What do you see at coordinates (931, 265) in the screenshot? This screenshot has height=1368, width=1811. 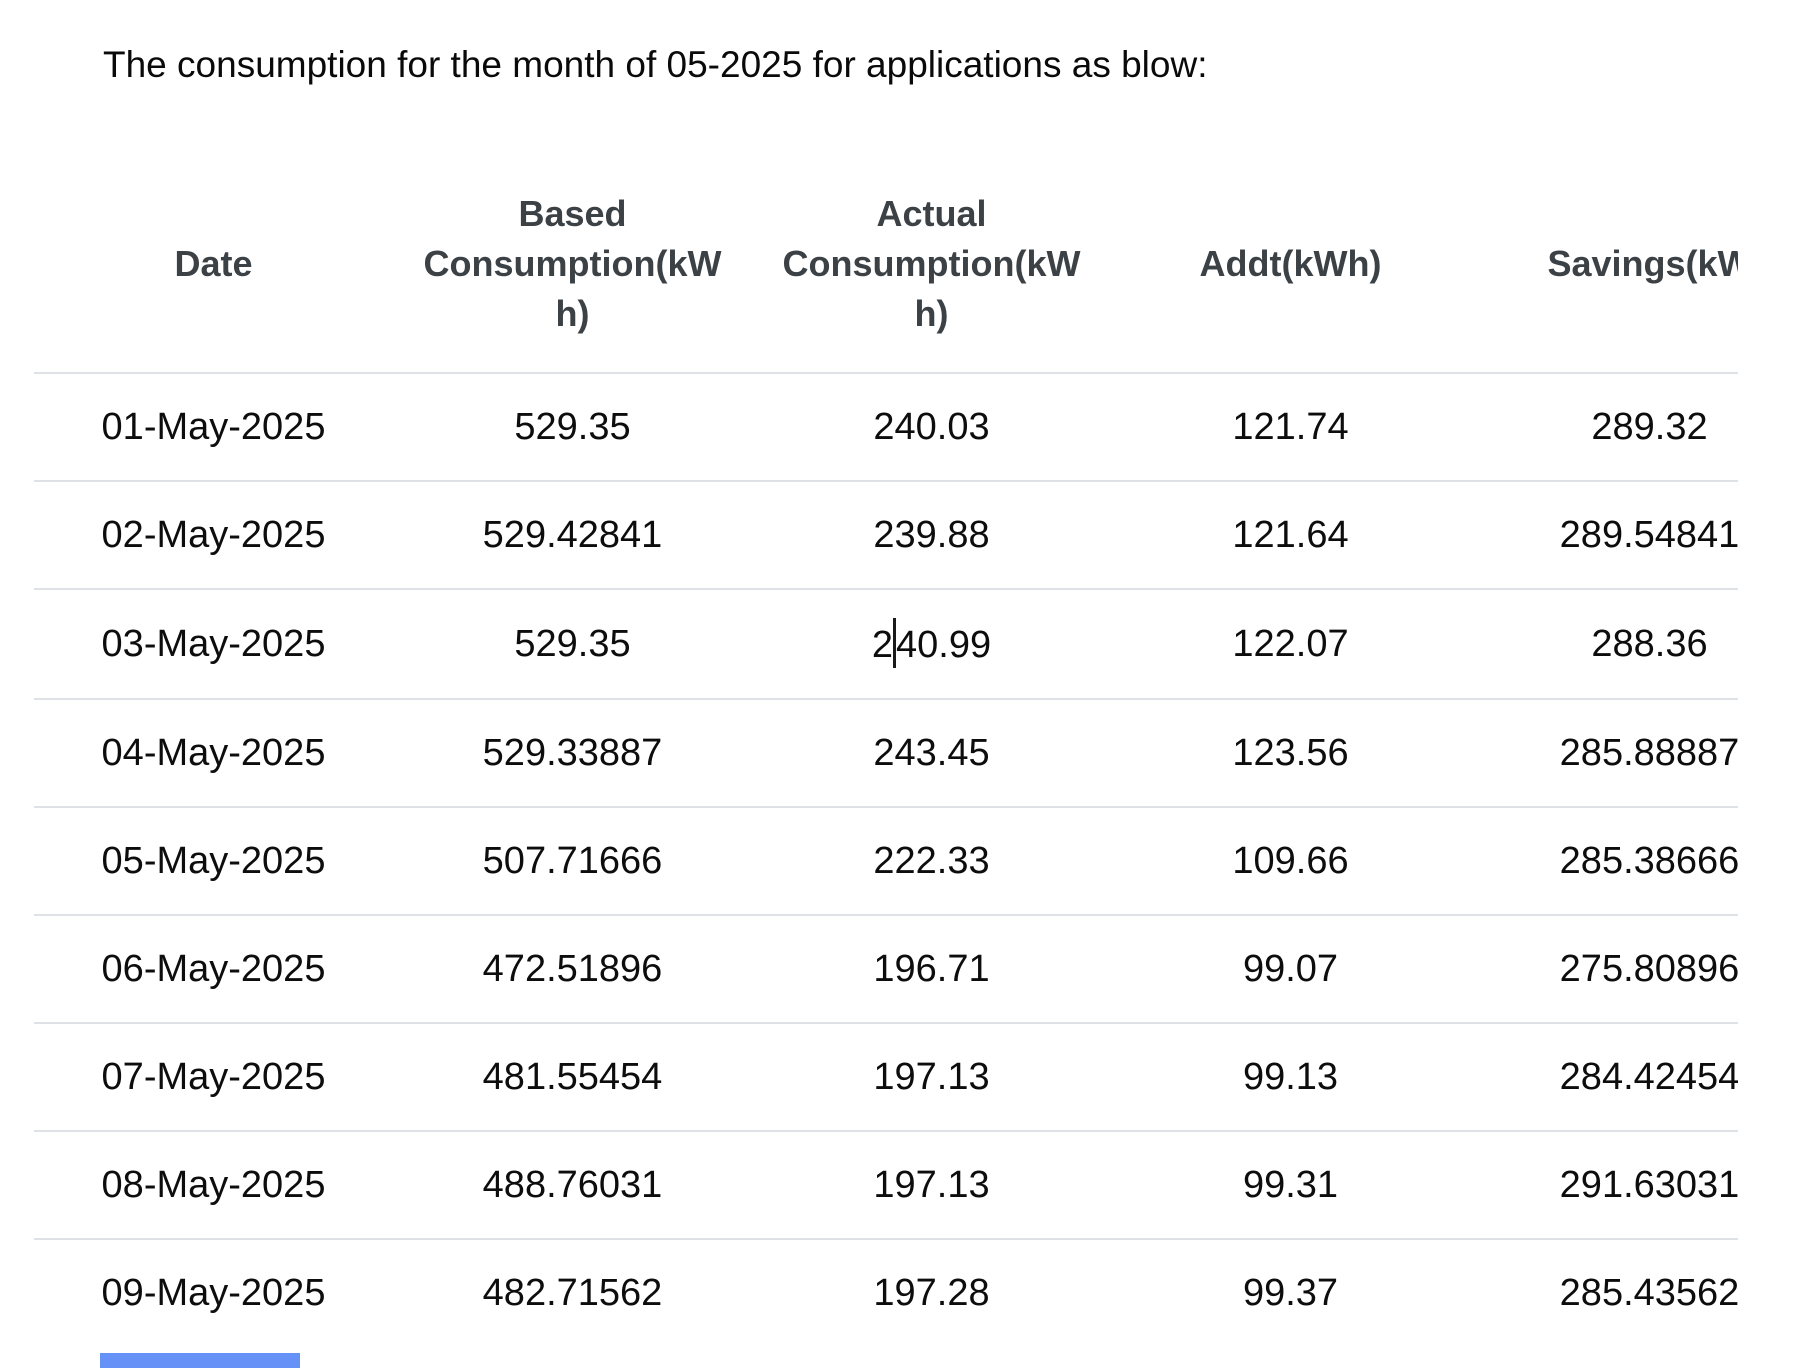 I see `column-header-actual-consumption: Actual Consumption(kWh)` at bounding box center [931, 265].